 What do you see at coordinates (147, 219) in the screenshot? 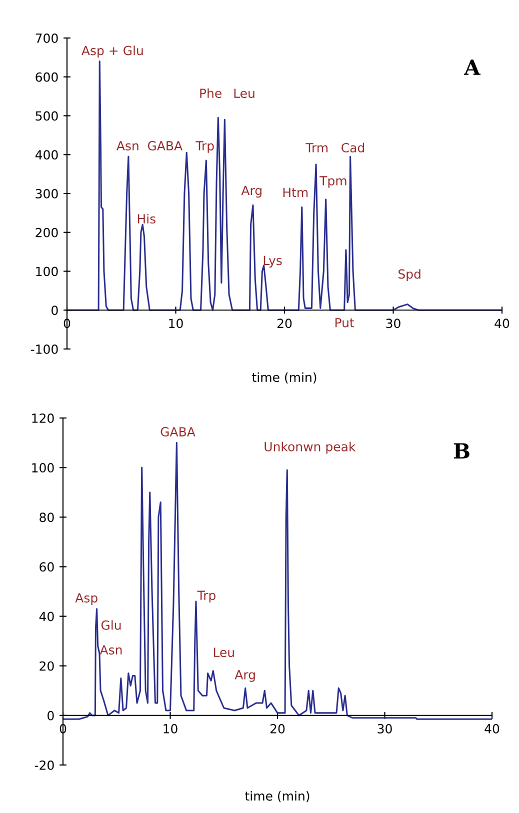
I see `annotation: His` at bounding box center [147, 219].